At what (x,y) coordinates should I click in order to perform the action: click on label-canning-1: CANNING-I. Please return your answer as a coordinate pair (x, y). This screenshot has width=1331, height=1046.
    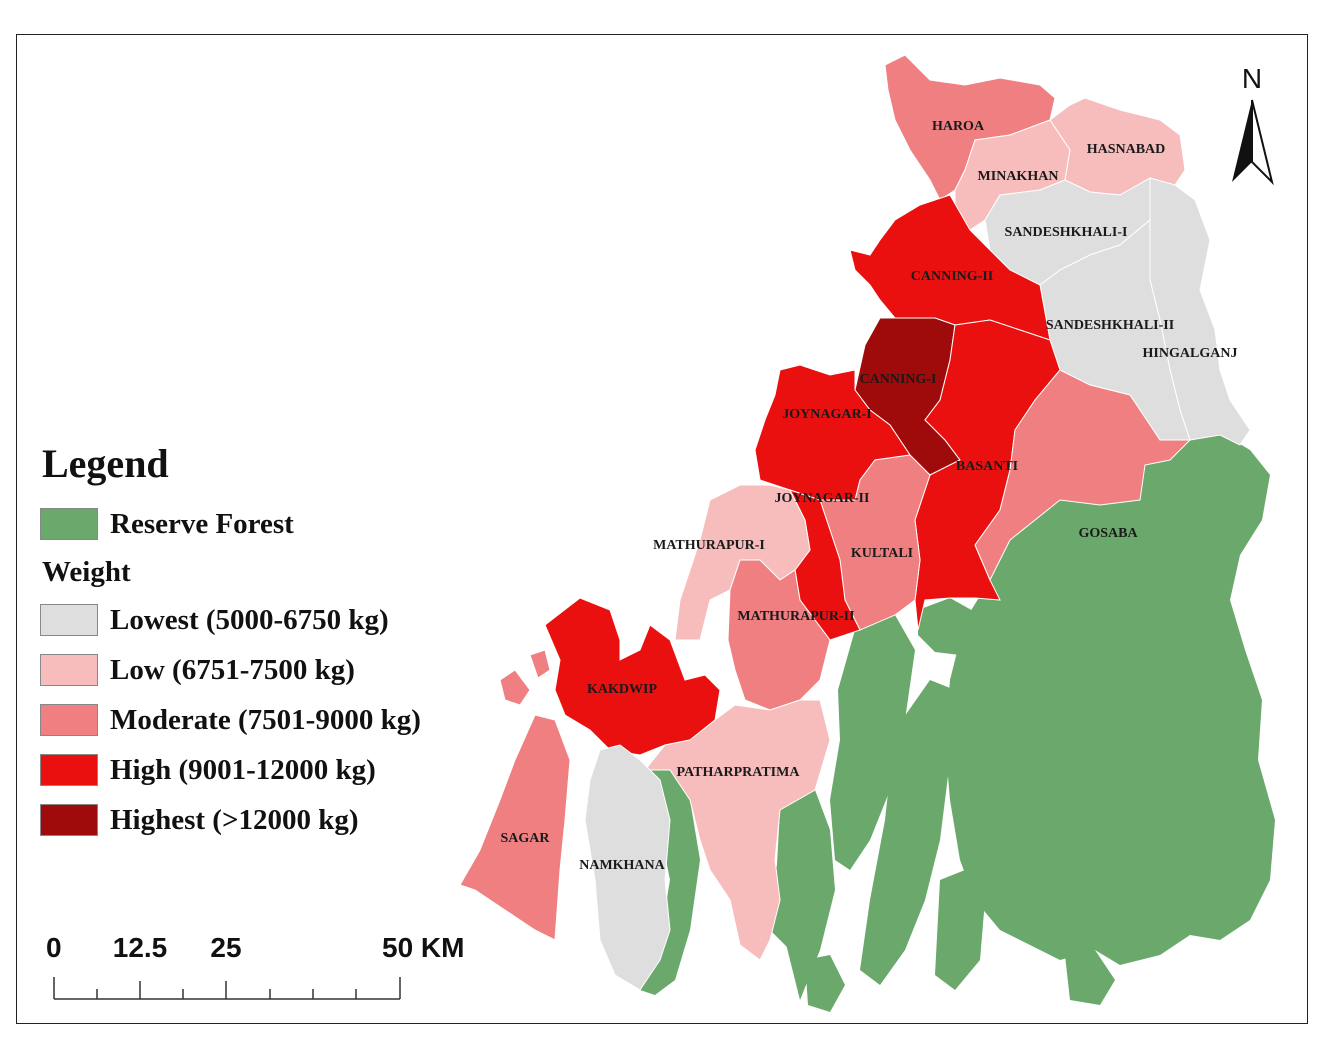
    Looking at the image, I should click on (898, 379).